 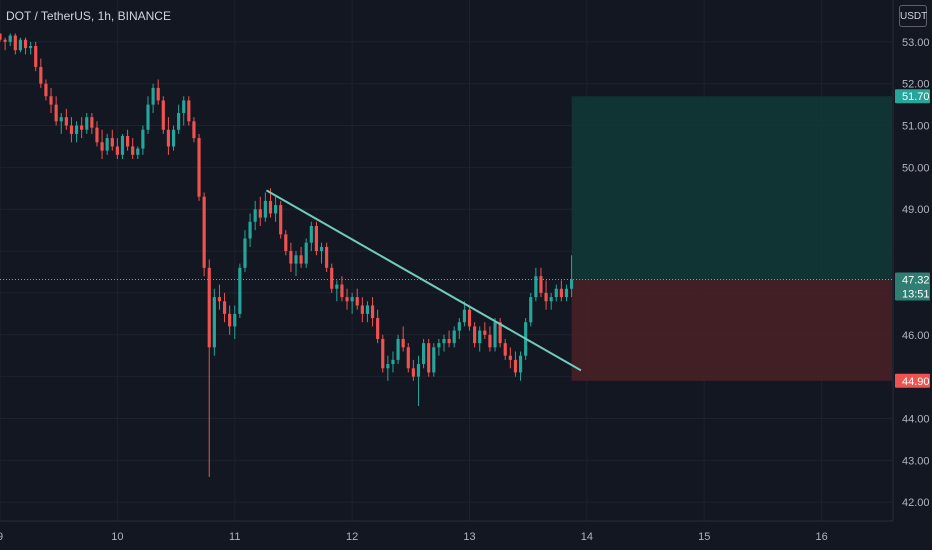 I want to click on trendline, so click(x=423, y=280).